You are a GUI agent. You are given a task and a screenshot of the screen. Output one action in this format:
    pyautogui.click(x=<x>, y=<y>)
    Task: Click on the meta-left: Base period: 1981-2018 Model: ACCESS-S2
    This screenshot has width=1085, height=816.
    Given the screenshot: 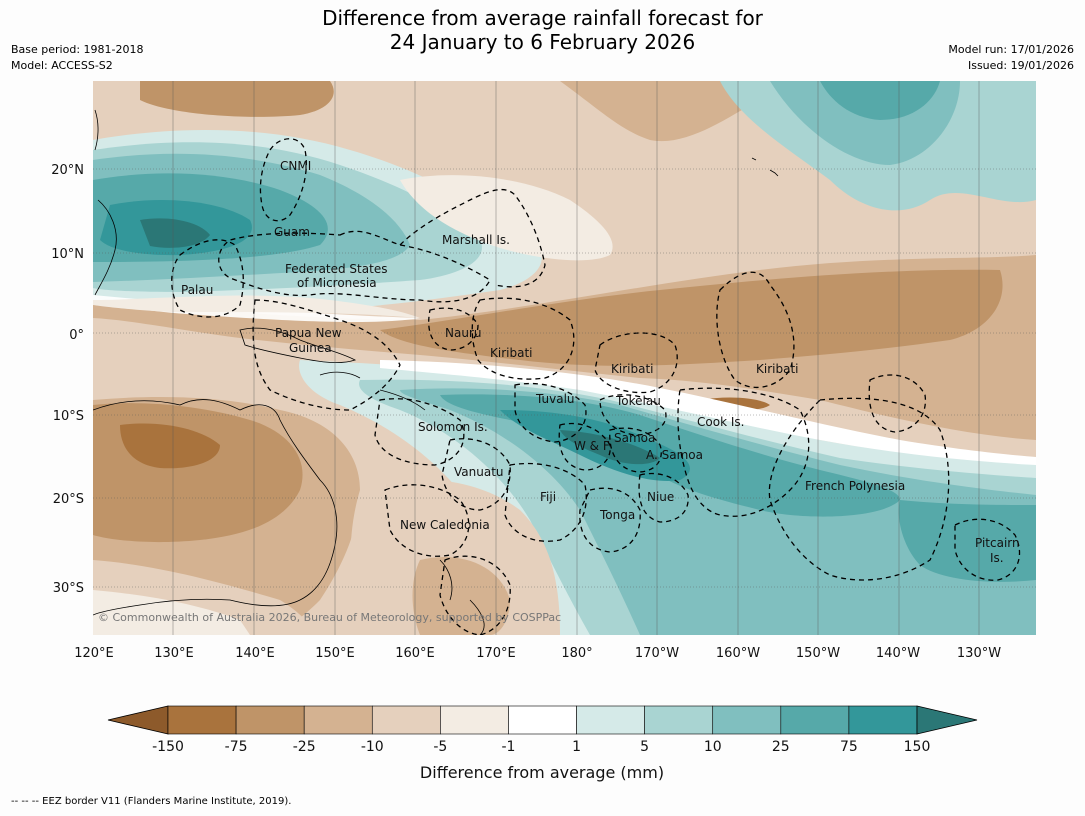 What is the action you would take?
    pyautogui.click(x=77, y=58)
    